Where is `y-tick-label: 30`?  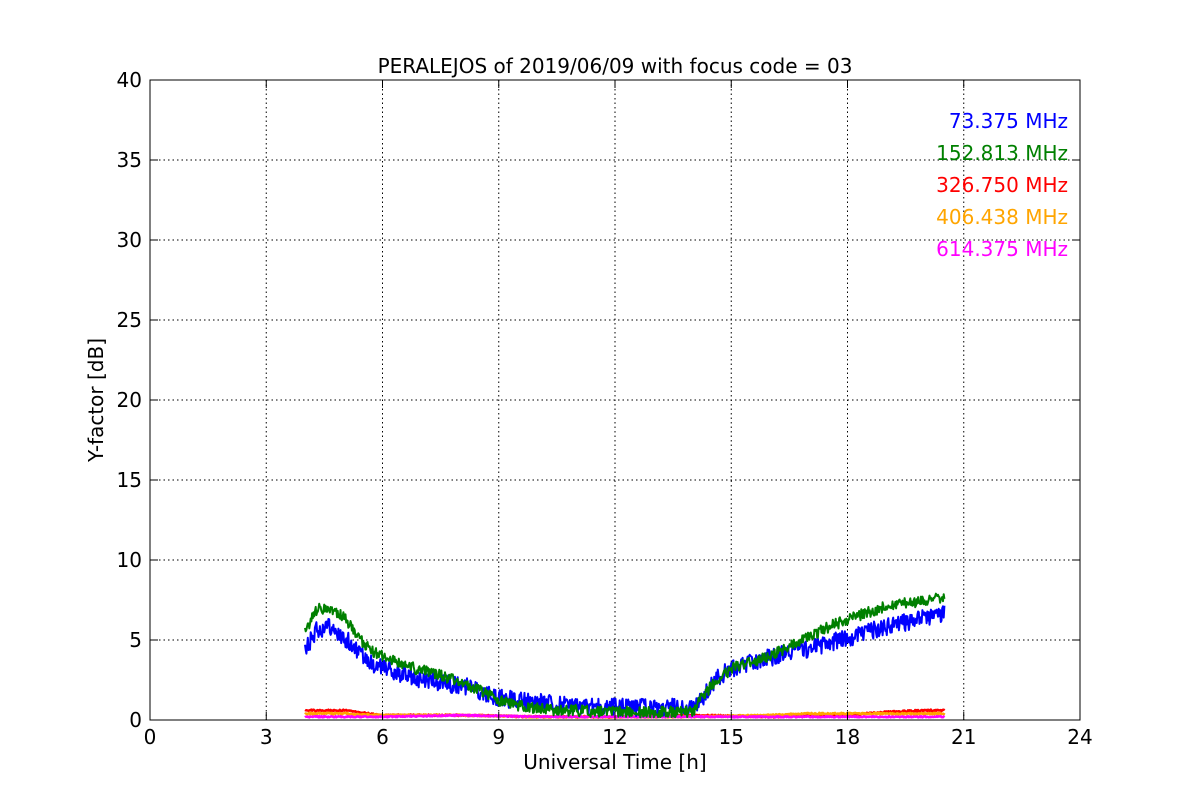
y-tick-label: 30 is located at coordinates (129, 240).